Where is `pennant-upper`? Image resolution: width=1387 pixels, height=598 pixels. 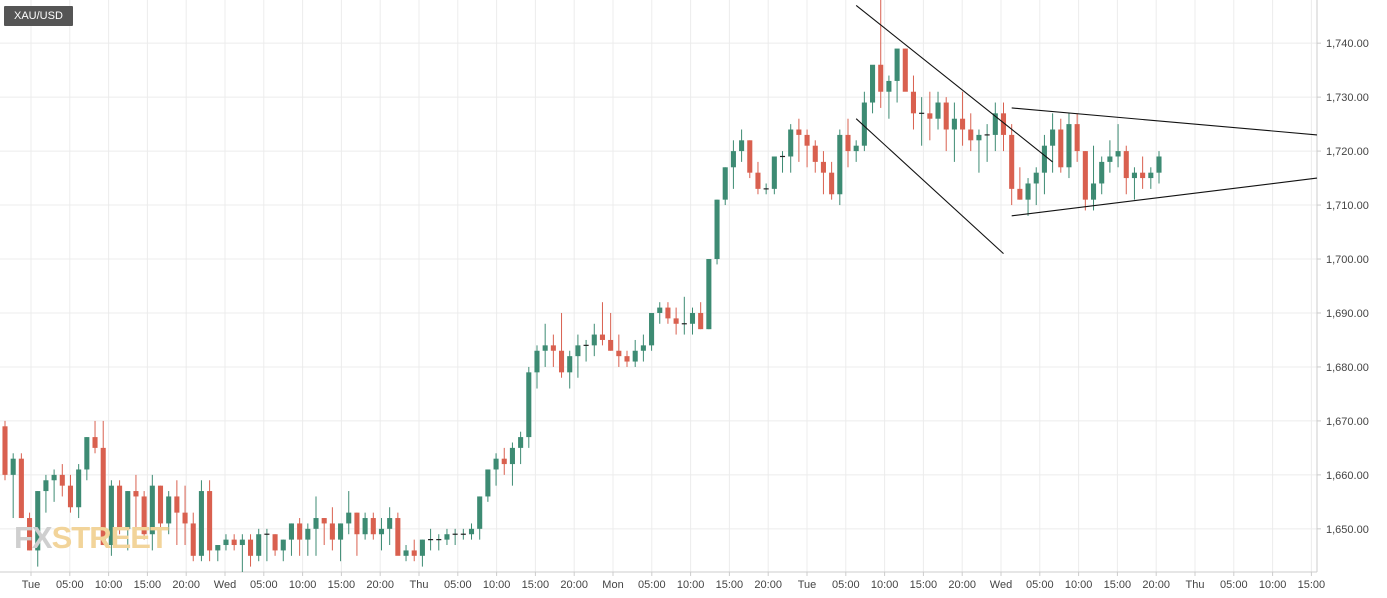
pennant-upper is located at coordinates (1164, 121).